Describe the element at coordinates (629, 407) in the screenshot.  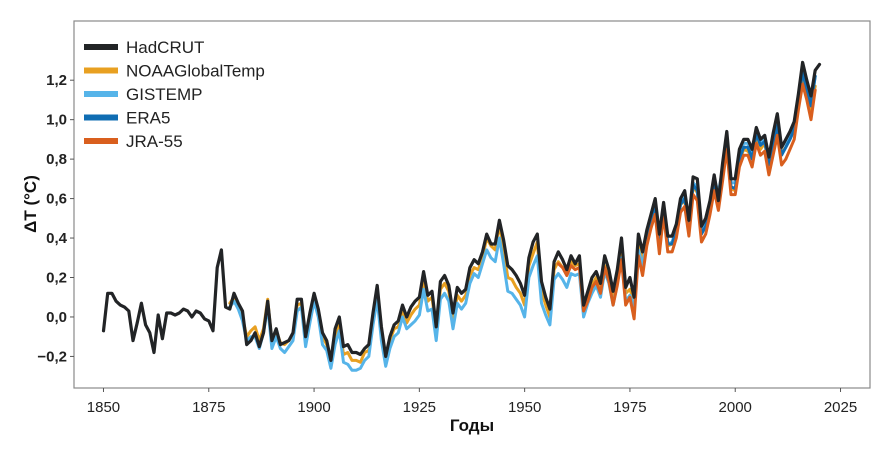
I see `x-tick-label: 1975` at that location.